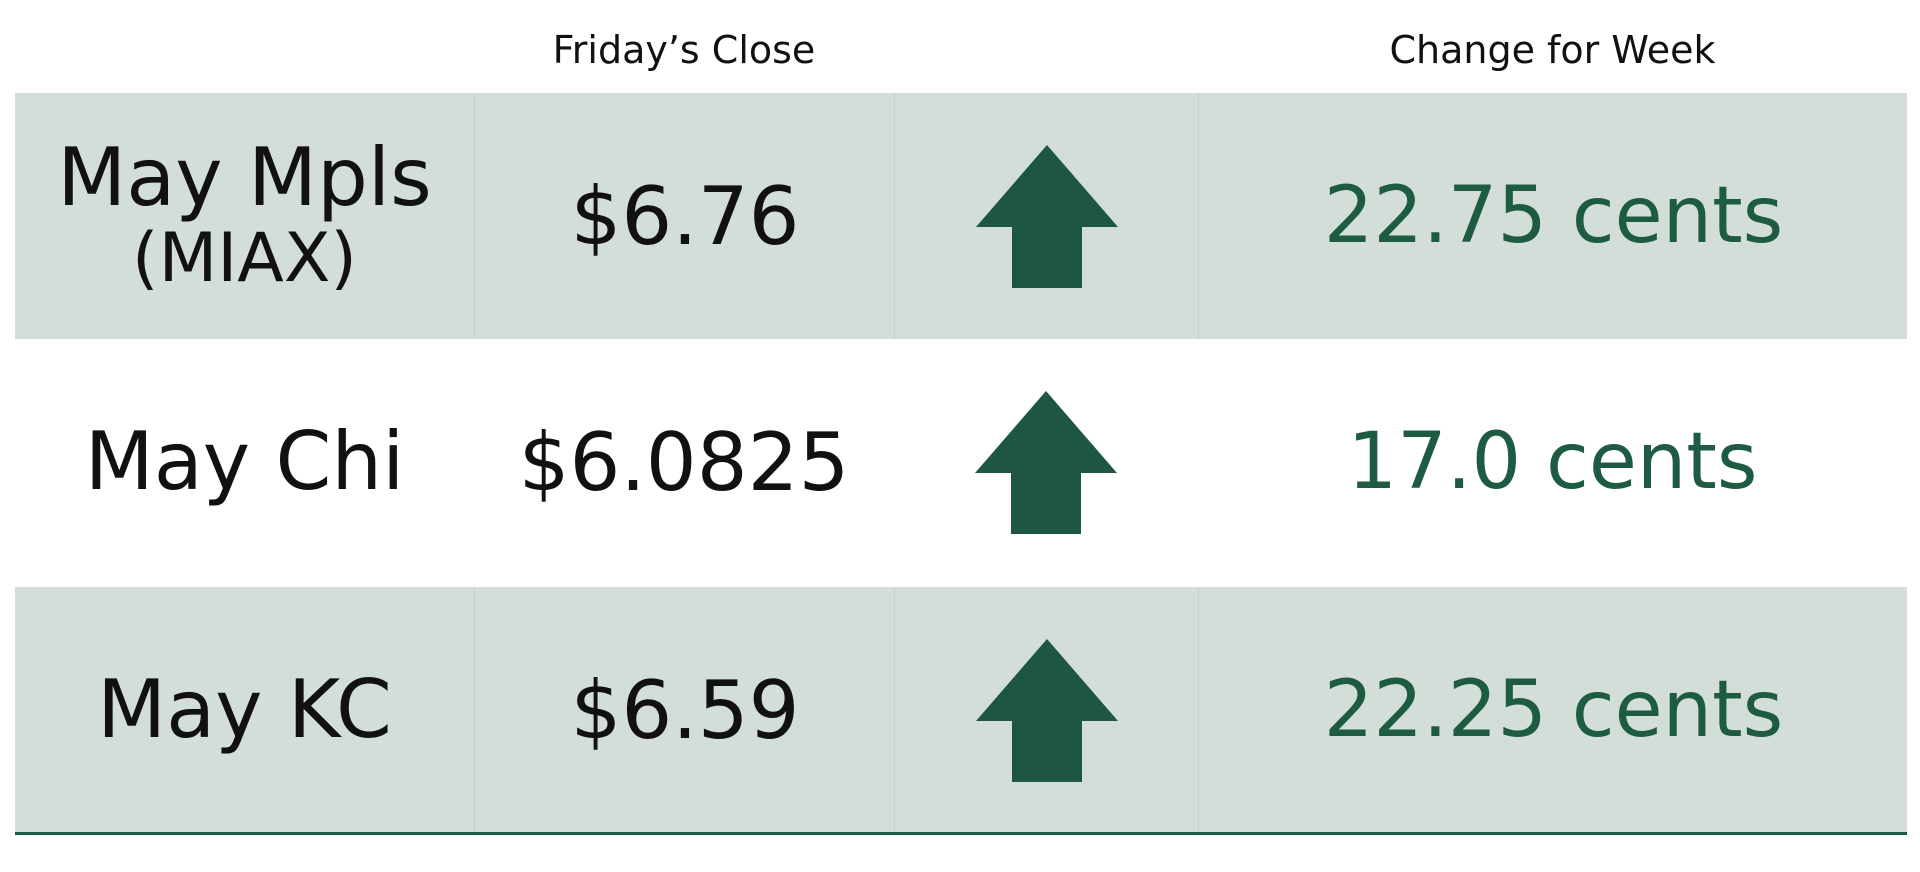 This screenshot has width=1920, height=872. I want to click on market-cell: May Mpls (MIAX), so click(244, 216).